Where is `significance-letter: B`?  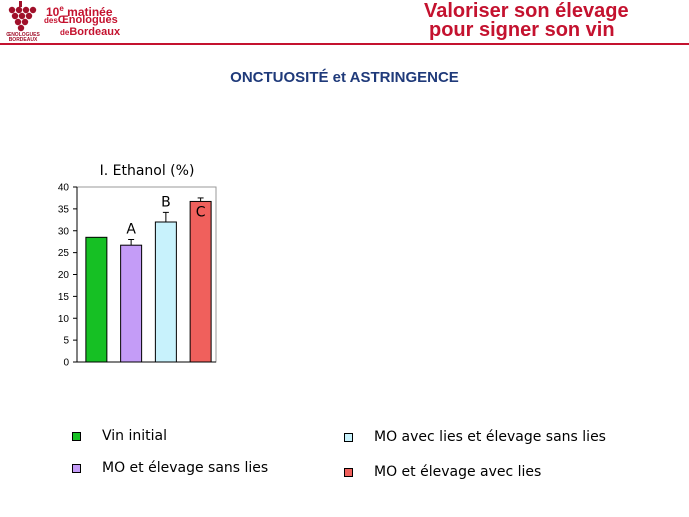
significance-letter: B is located at coordinates (166, 202).